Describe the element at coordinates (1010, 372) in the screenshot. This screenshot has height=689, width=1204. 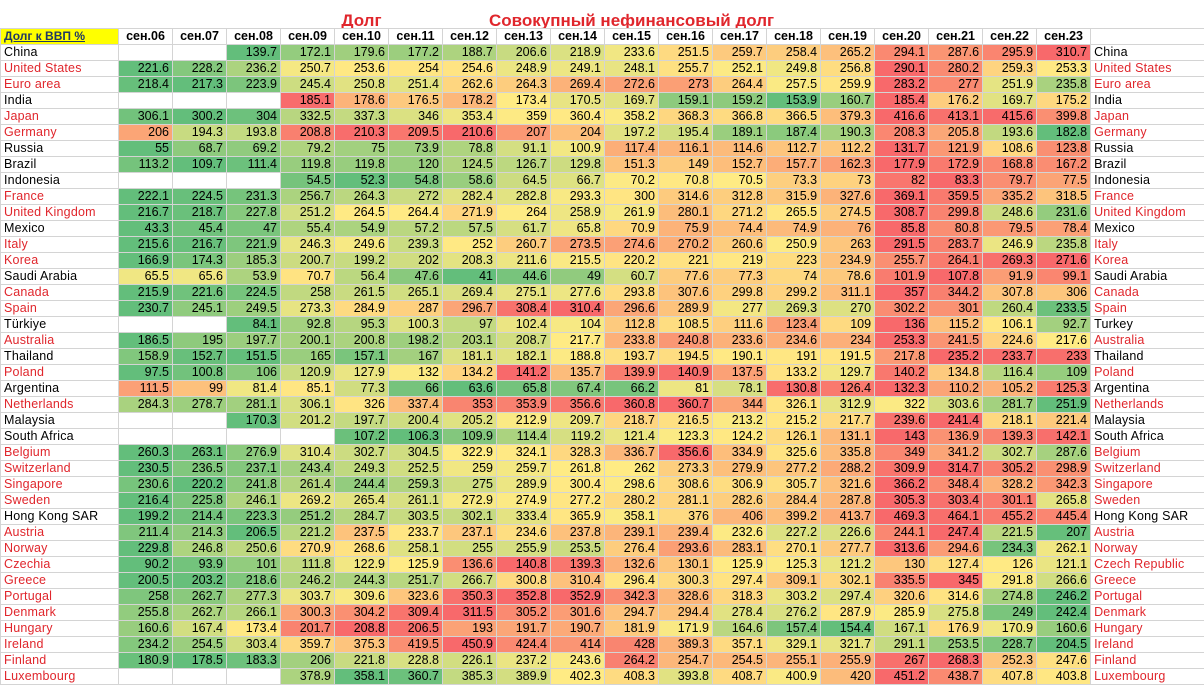
I see `value-cell: 116.4` at that location.